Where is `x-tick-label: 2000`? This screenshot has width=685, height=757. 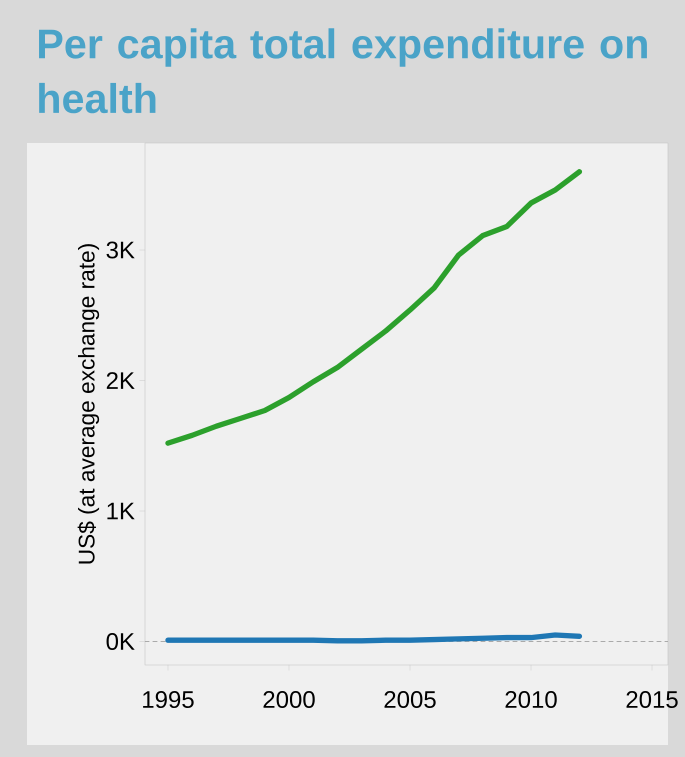 x-tick-label: 2000 is located at coordinates (289, 699).